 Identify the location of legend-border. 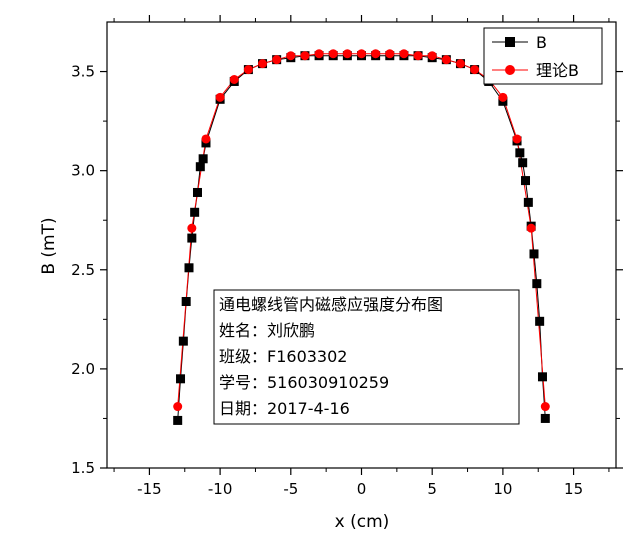
(543, 56).